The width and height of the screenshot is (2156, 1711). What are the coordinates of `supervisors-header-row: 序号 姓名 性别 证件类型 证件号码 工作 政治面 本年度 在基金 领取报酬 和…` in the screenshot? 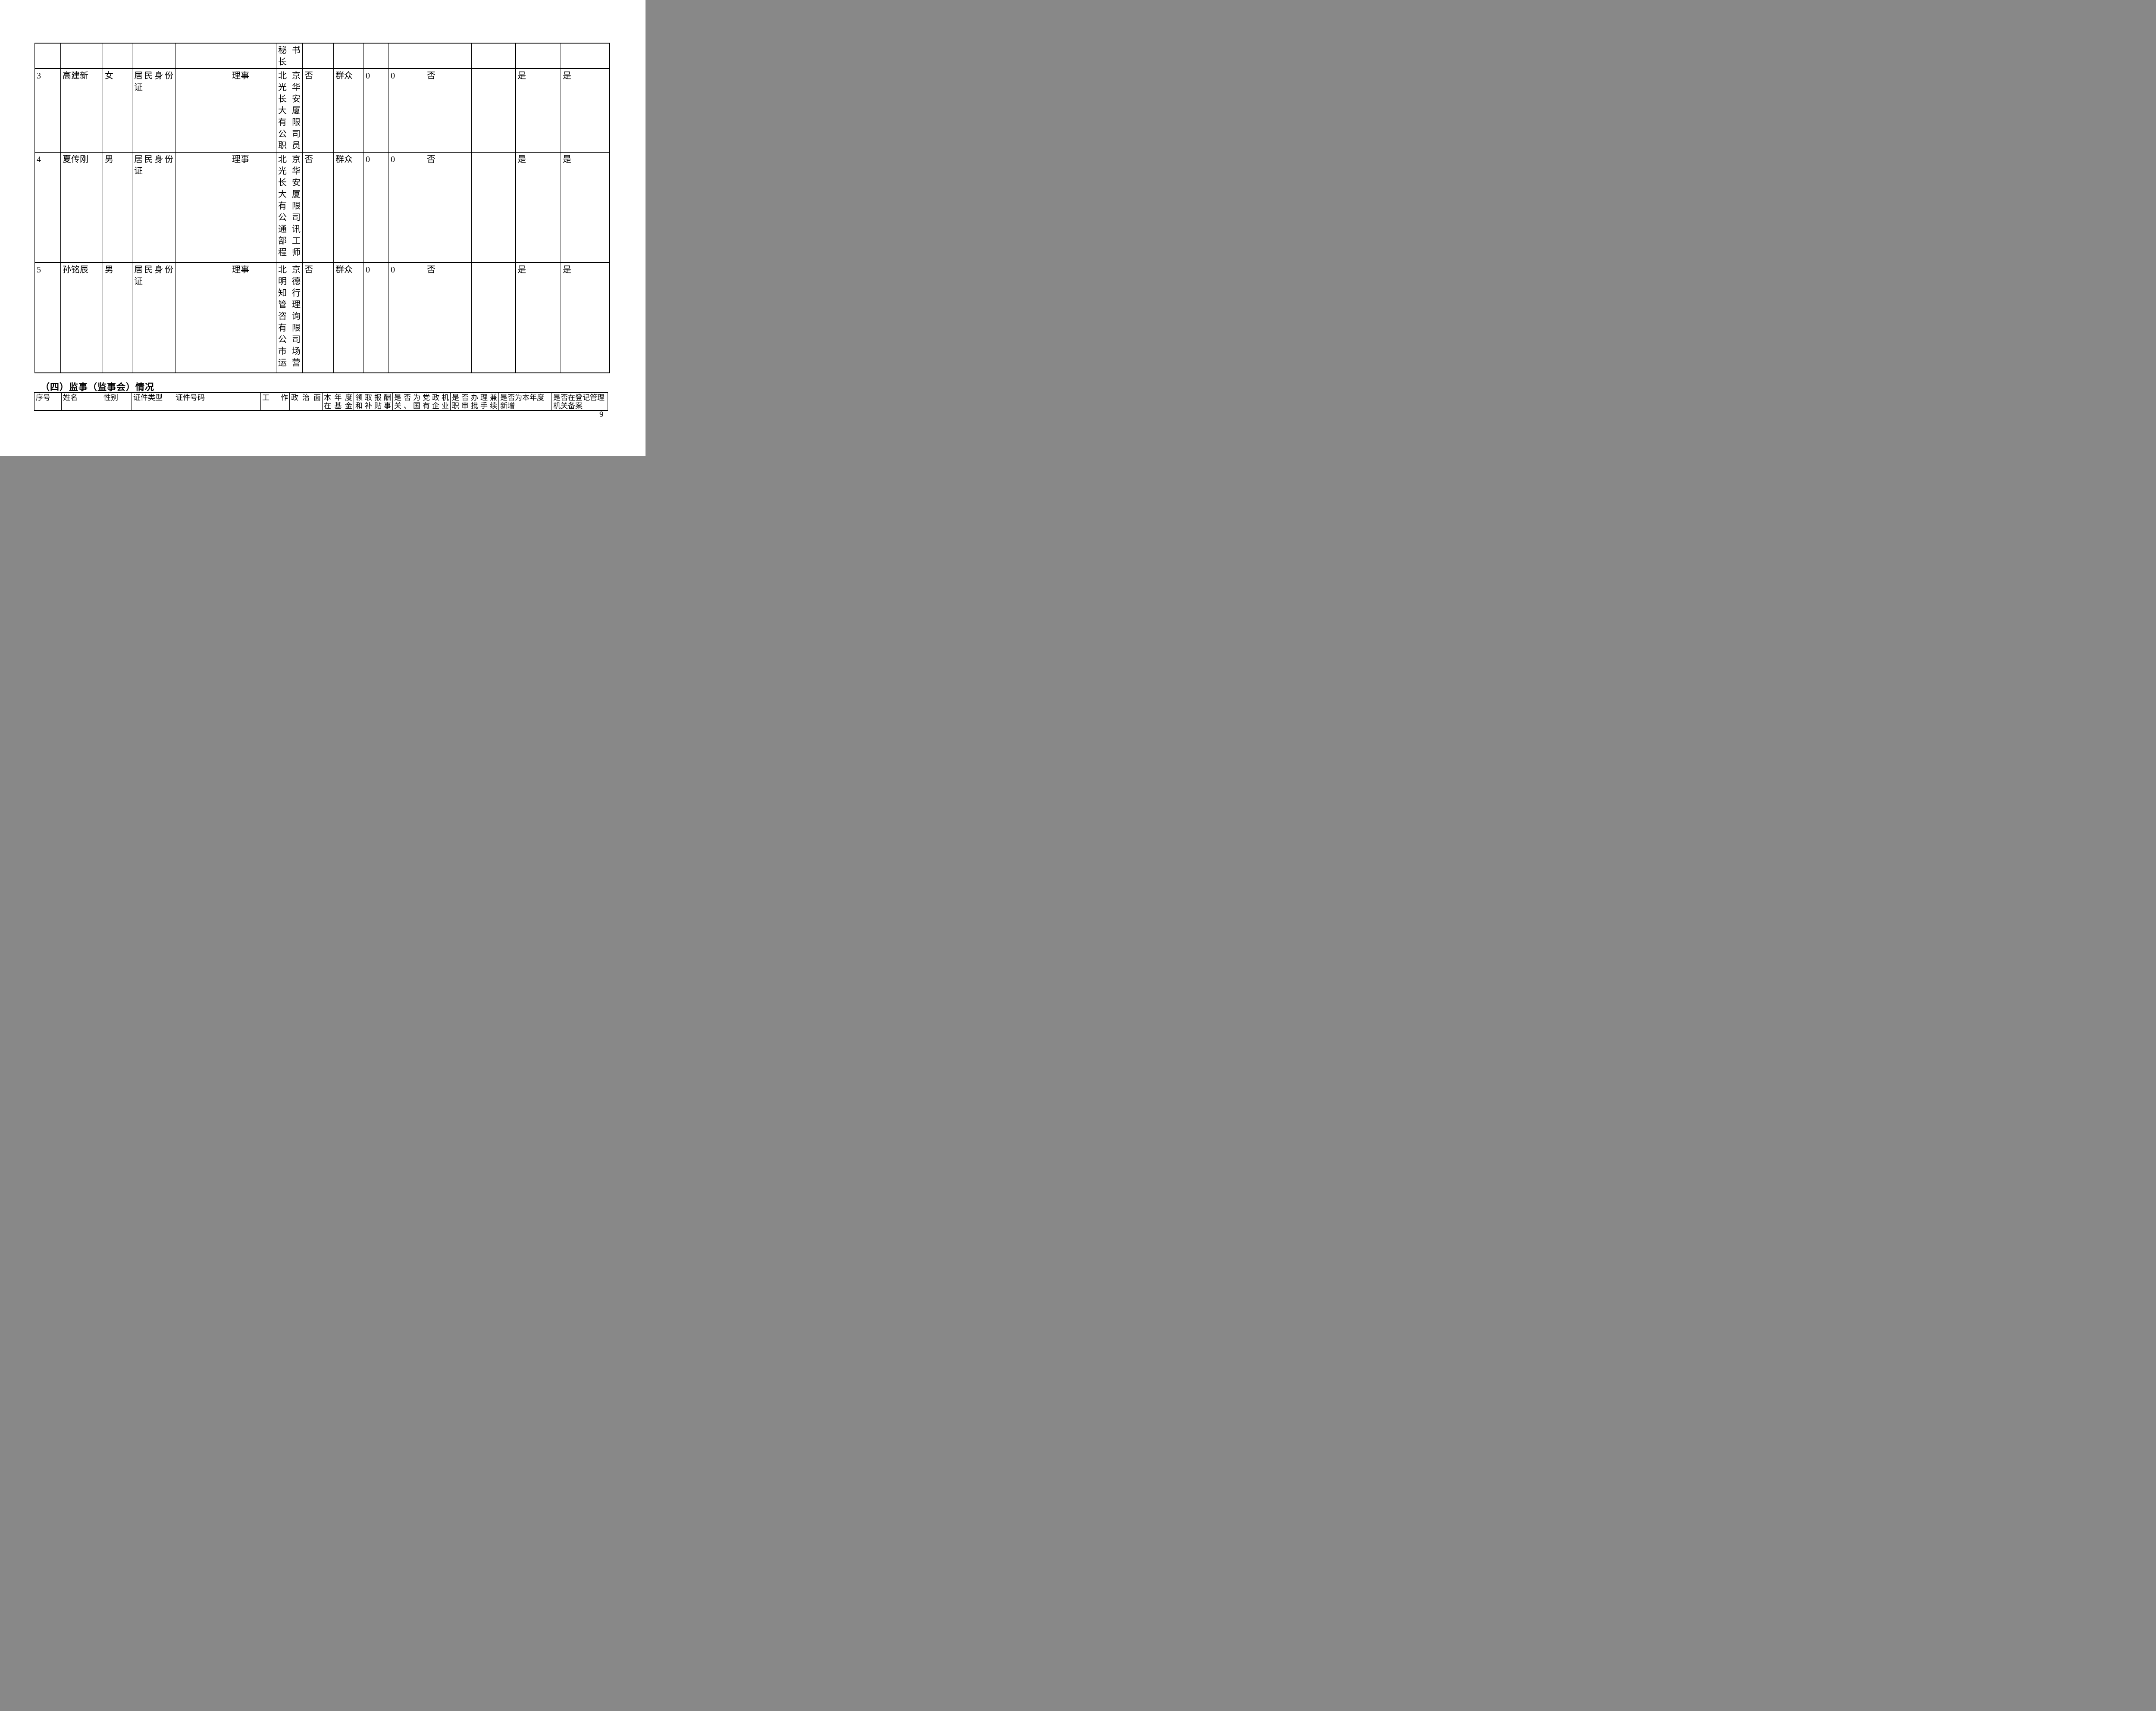 It's located at (321, 401).